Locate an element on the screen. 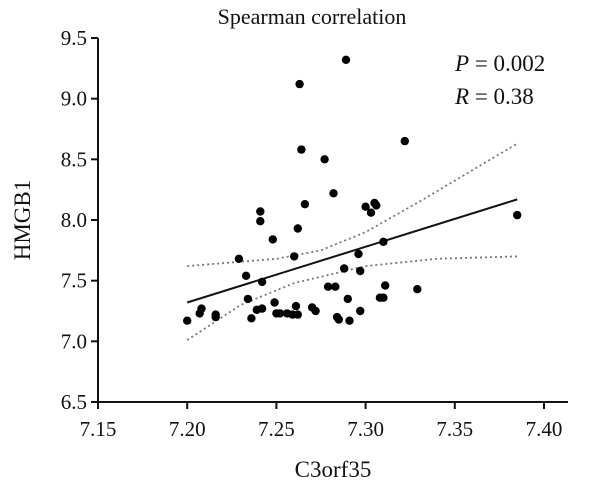 This screenshot has width=600, height=495. r-value-annotation: R = 0.38 is located at coordinates (494, 96).